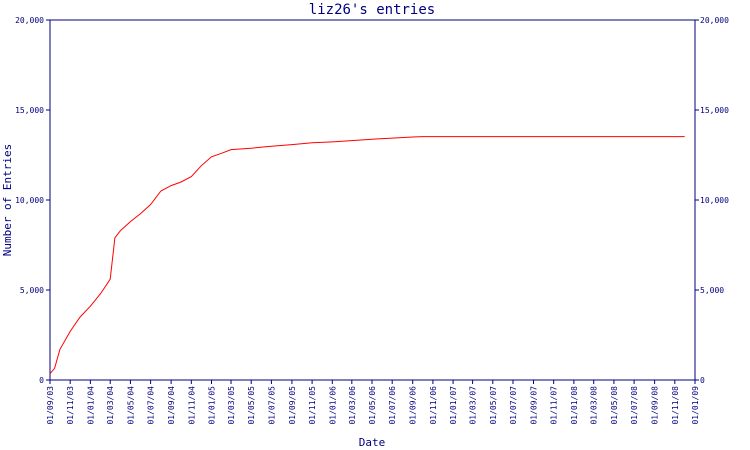  I want to click on y-tick-label-right: 5,000, so click(712, 290).